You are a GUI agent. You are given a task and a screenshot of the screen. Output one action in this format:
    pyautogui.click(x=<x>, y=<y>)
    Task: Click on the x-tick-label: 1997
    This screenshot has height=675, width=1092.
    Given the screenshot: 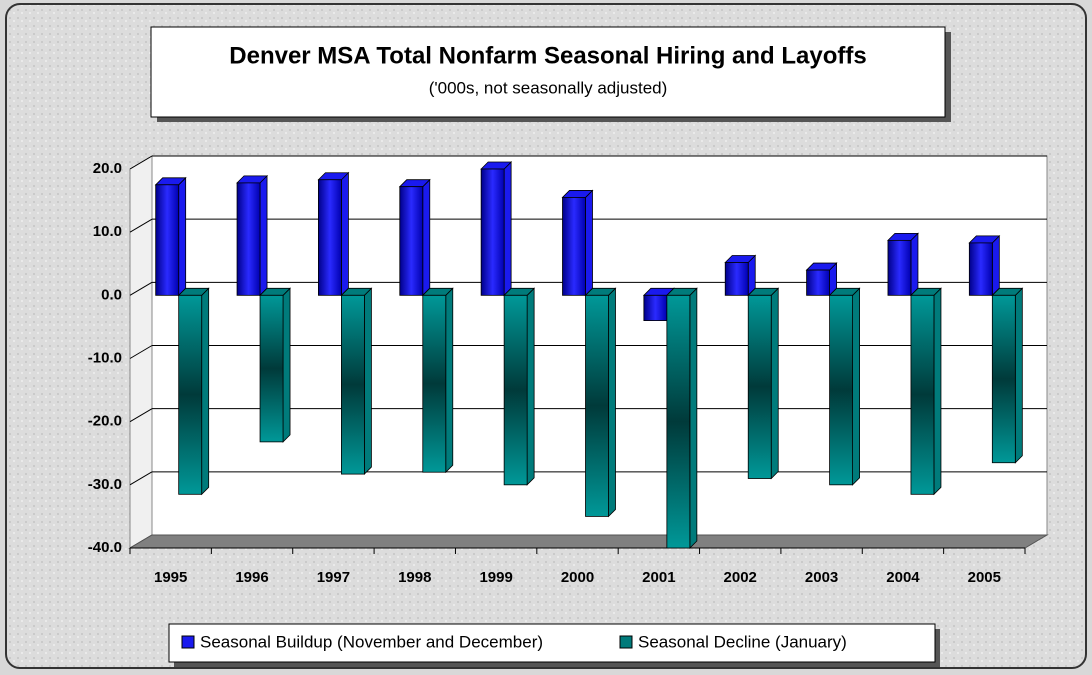 What is the action you would take?
    pyautogui.click(x=333, y=577)
    